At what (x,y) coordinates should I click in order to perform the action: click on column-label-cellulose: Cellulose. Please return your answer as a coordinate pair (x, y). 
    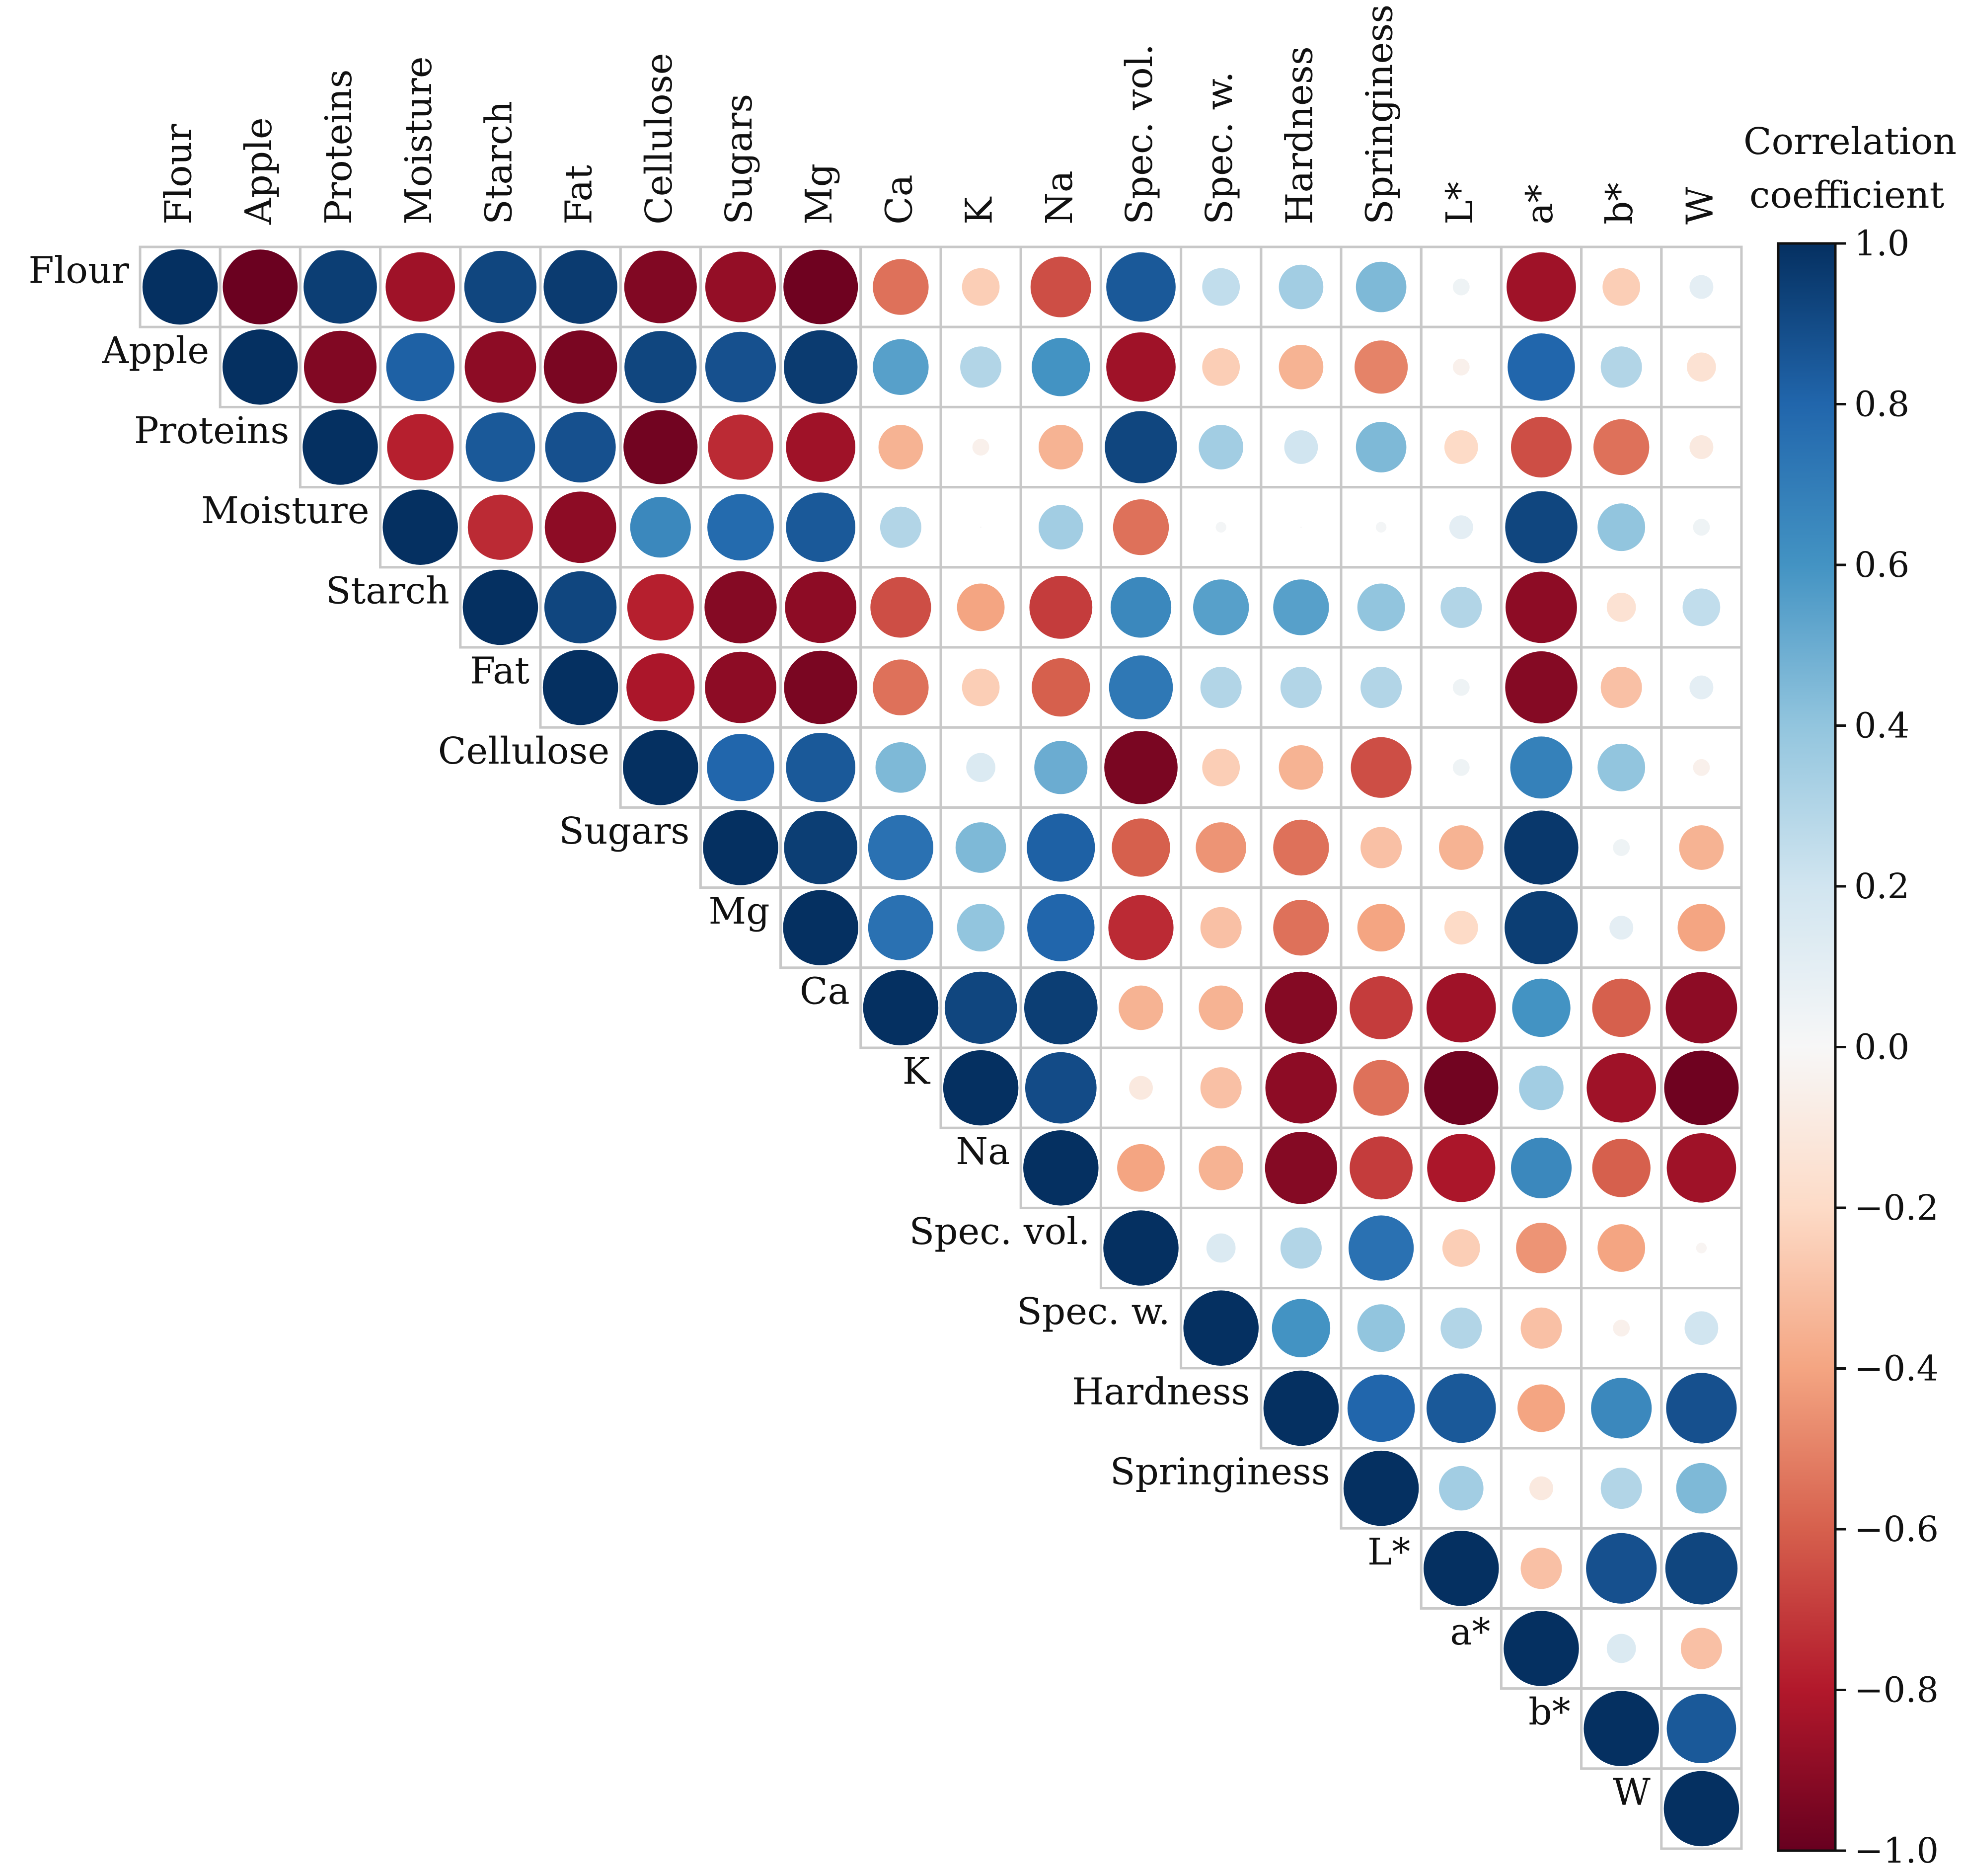
    Looking at the image, I should click on (659, 139).